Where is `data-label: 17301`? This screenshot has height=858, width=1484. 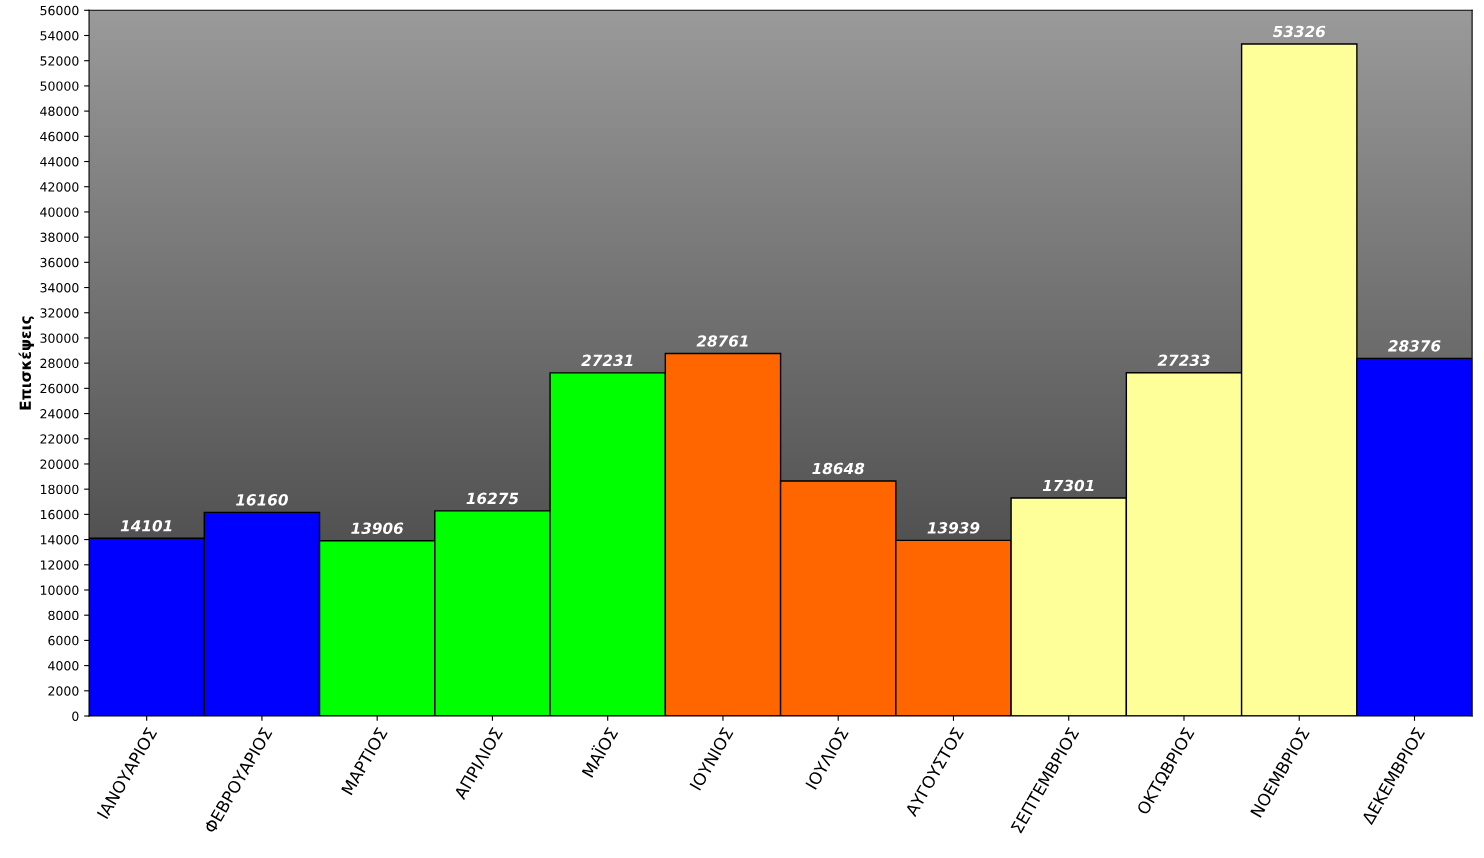 data-label: 17301 is located at coordinates (1068, 485).